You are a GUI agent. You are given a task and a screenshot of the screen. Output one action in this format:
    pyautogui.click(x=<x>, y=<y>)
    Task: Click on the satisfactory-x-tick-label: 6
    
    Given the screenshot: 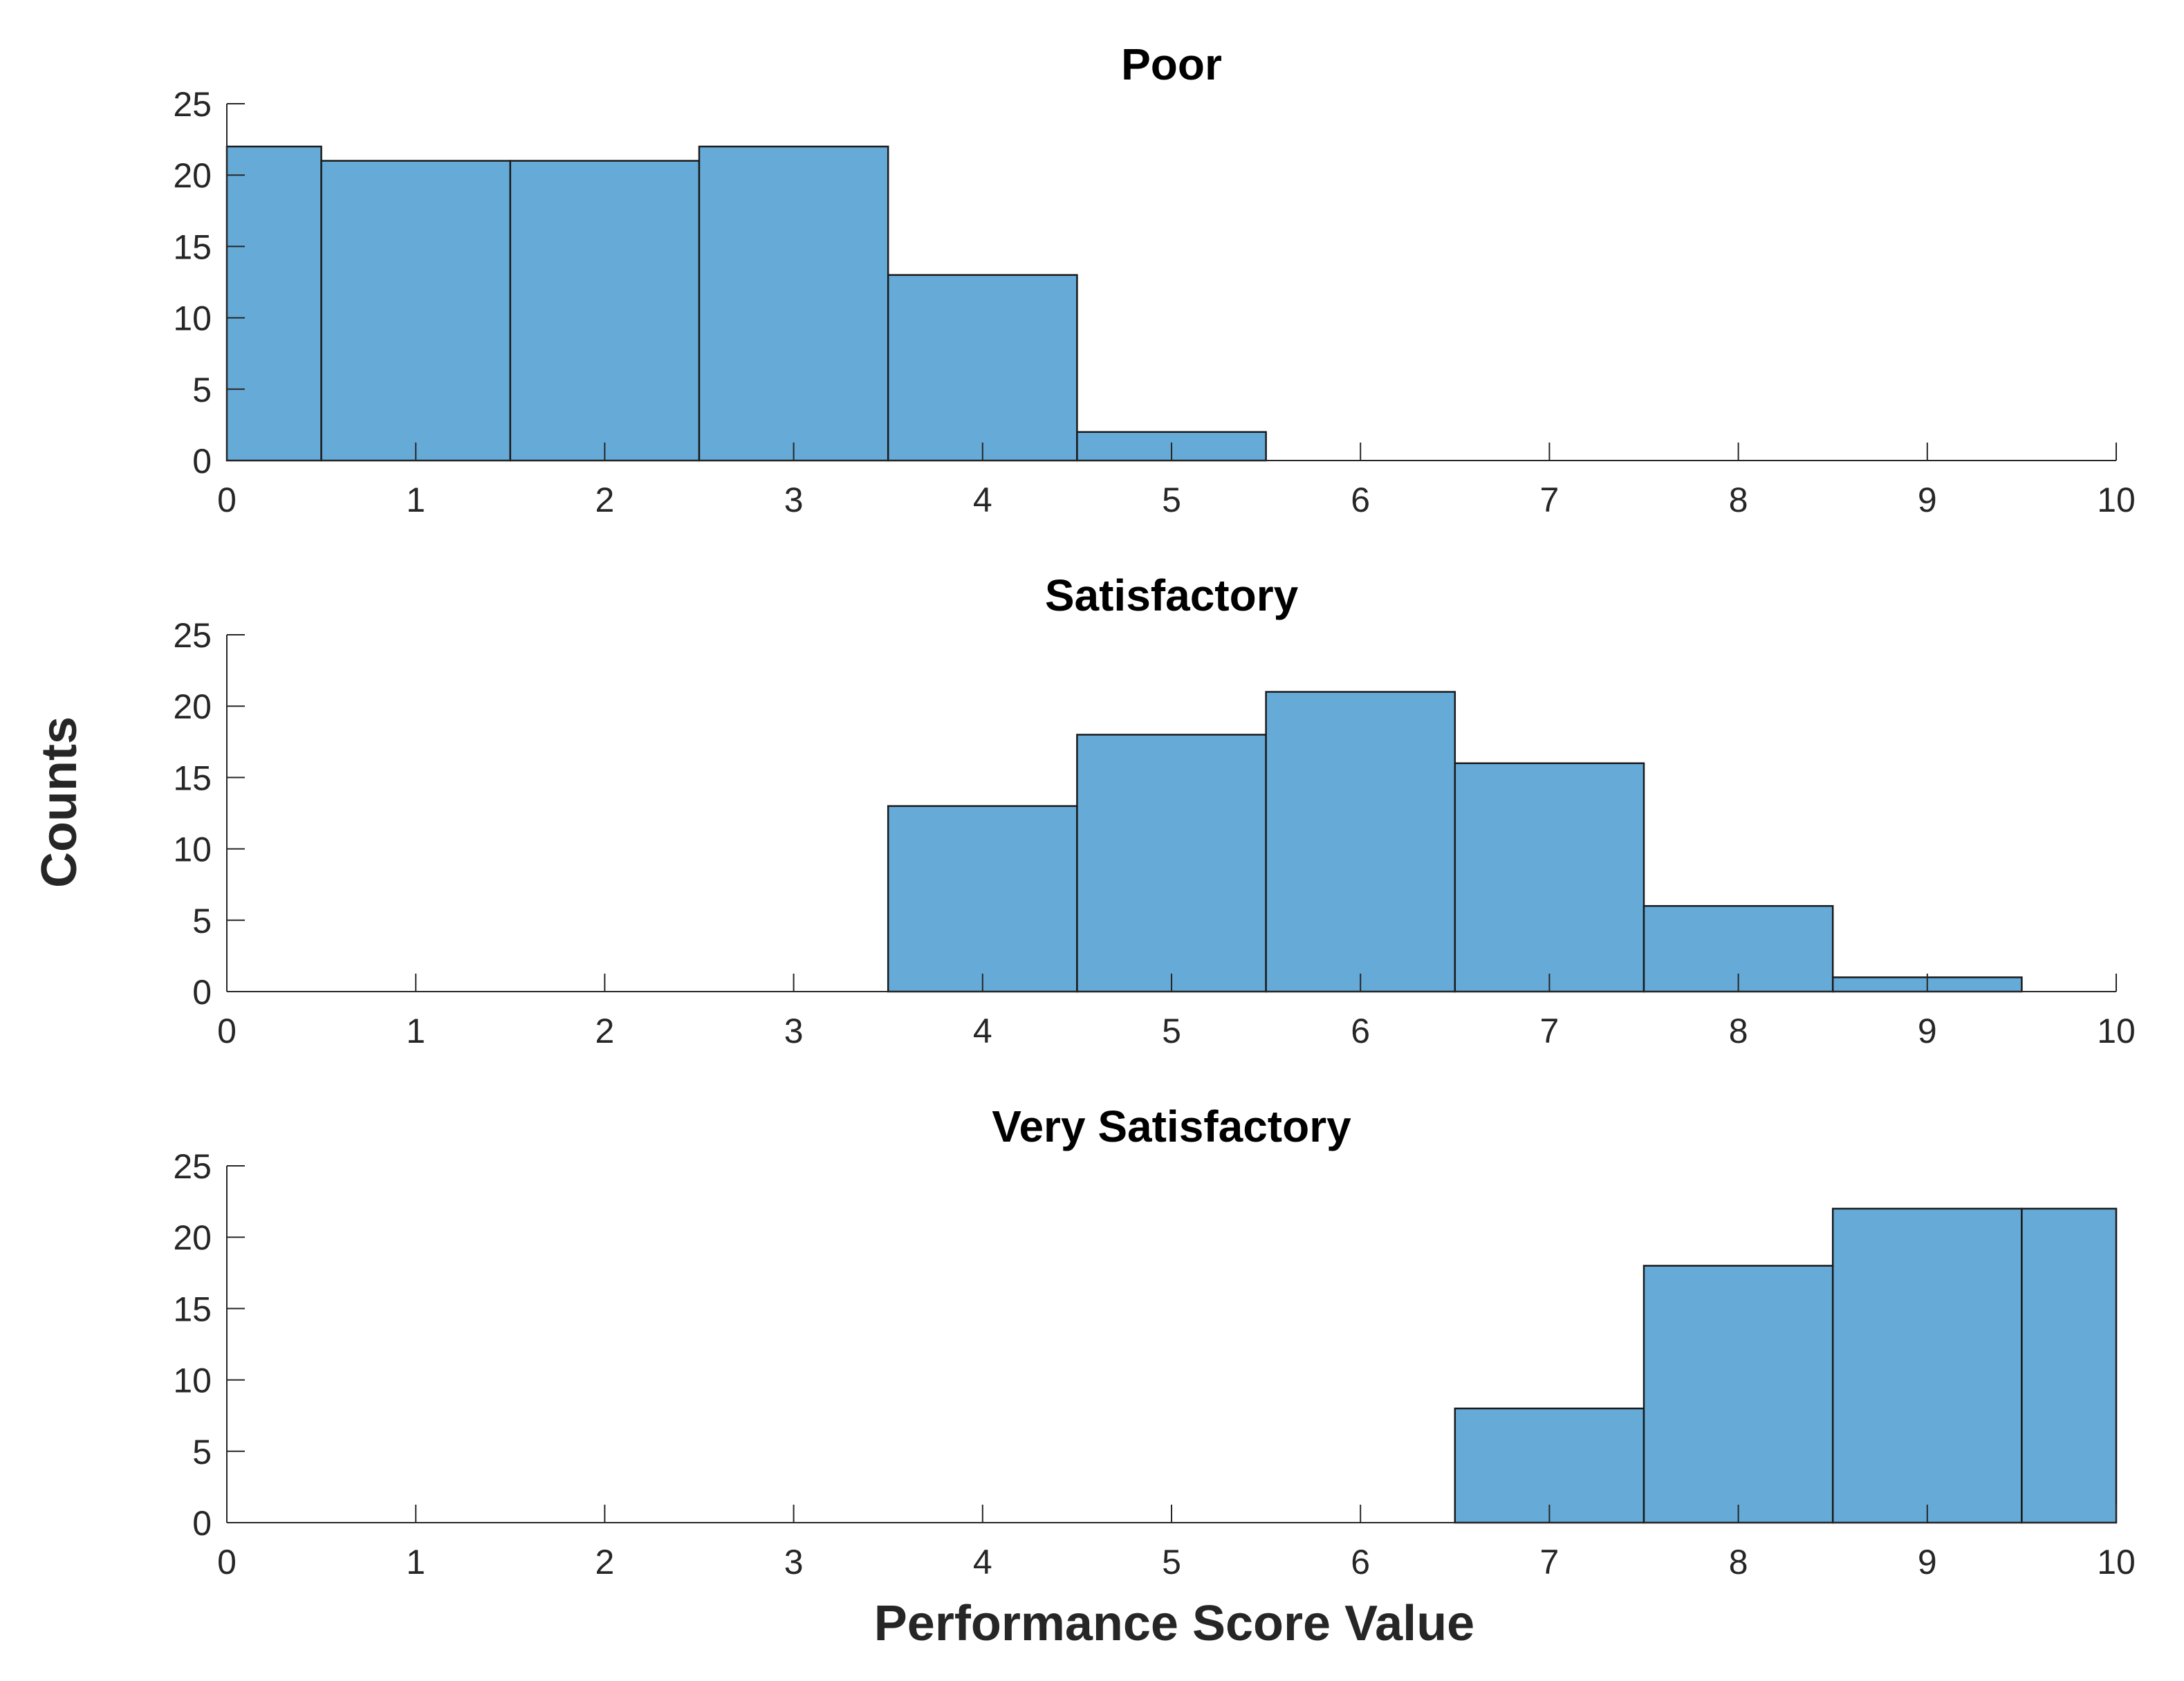 What is the action you would take?
    pyautogui.click(x=1360, y=1031)
    